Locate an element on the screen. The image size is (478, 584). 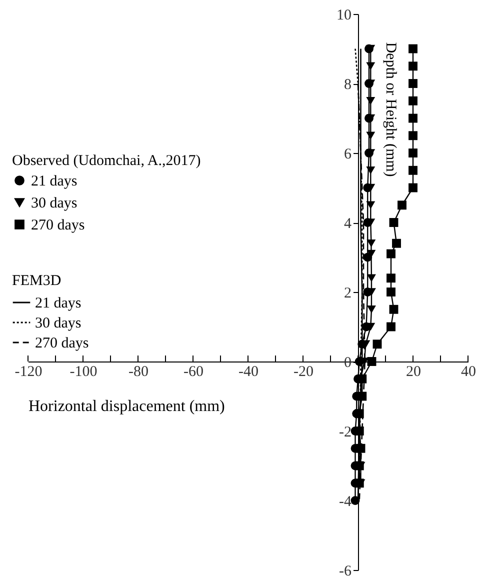
y-tick-label: 10 is located at coordinates (344, 16).